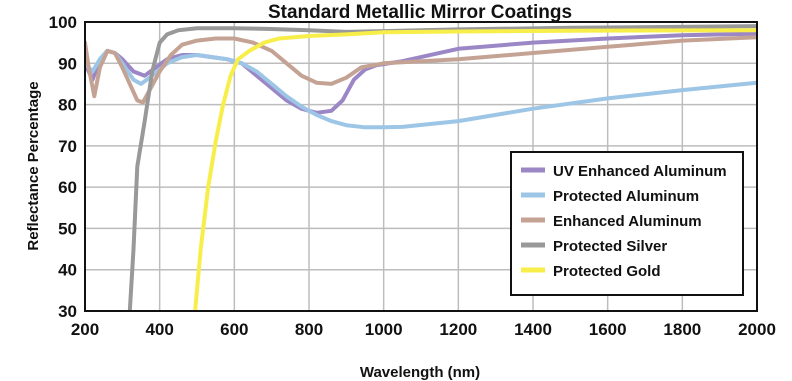 The height and width of the screenshot is (381, 792). What do you see at coordinates (420, 12) in the screenshot?
I see `chart-title: Standard Metallic Mirror Coatings` at bounding box center [420, 12].